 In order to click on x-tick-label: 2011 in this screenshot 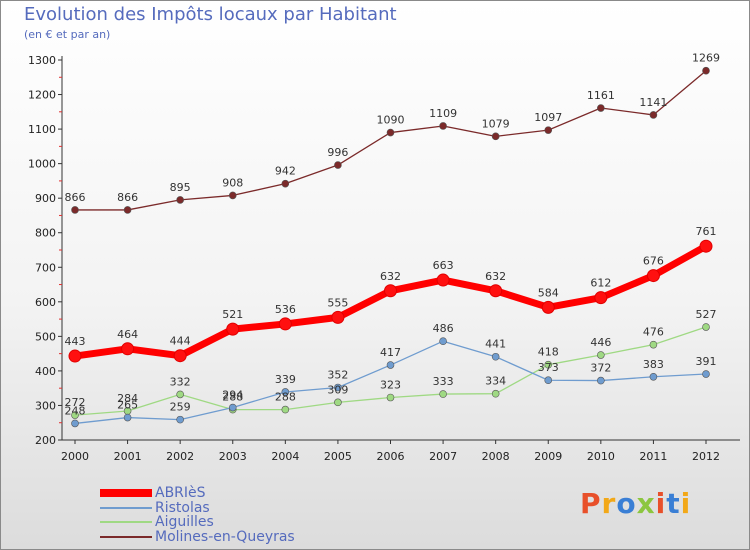, I will do `click(653, 456)`.